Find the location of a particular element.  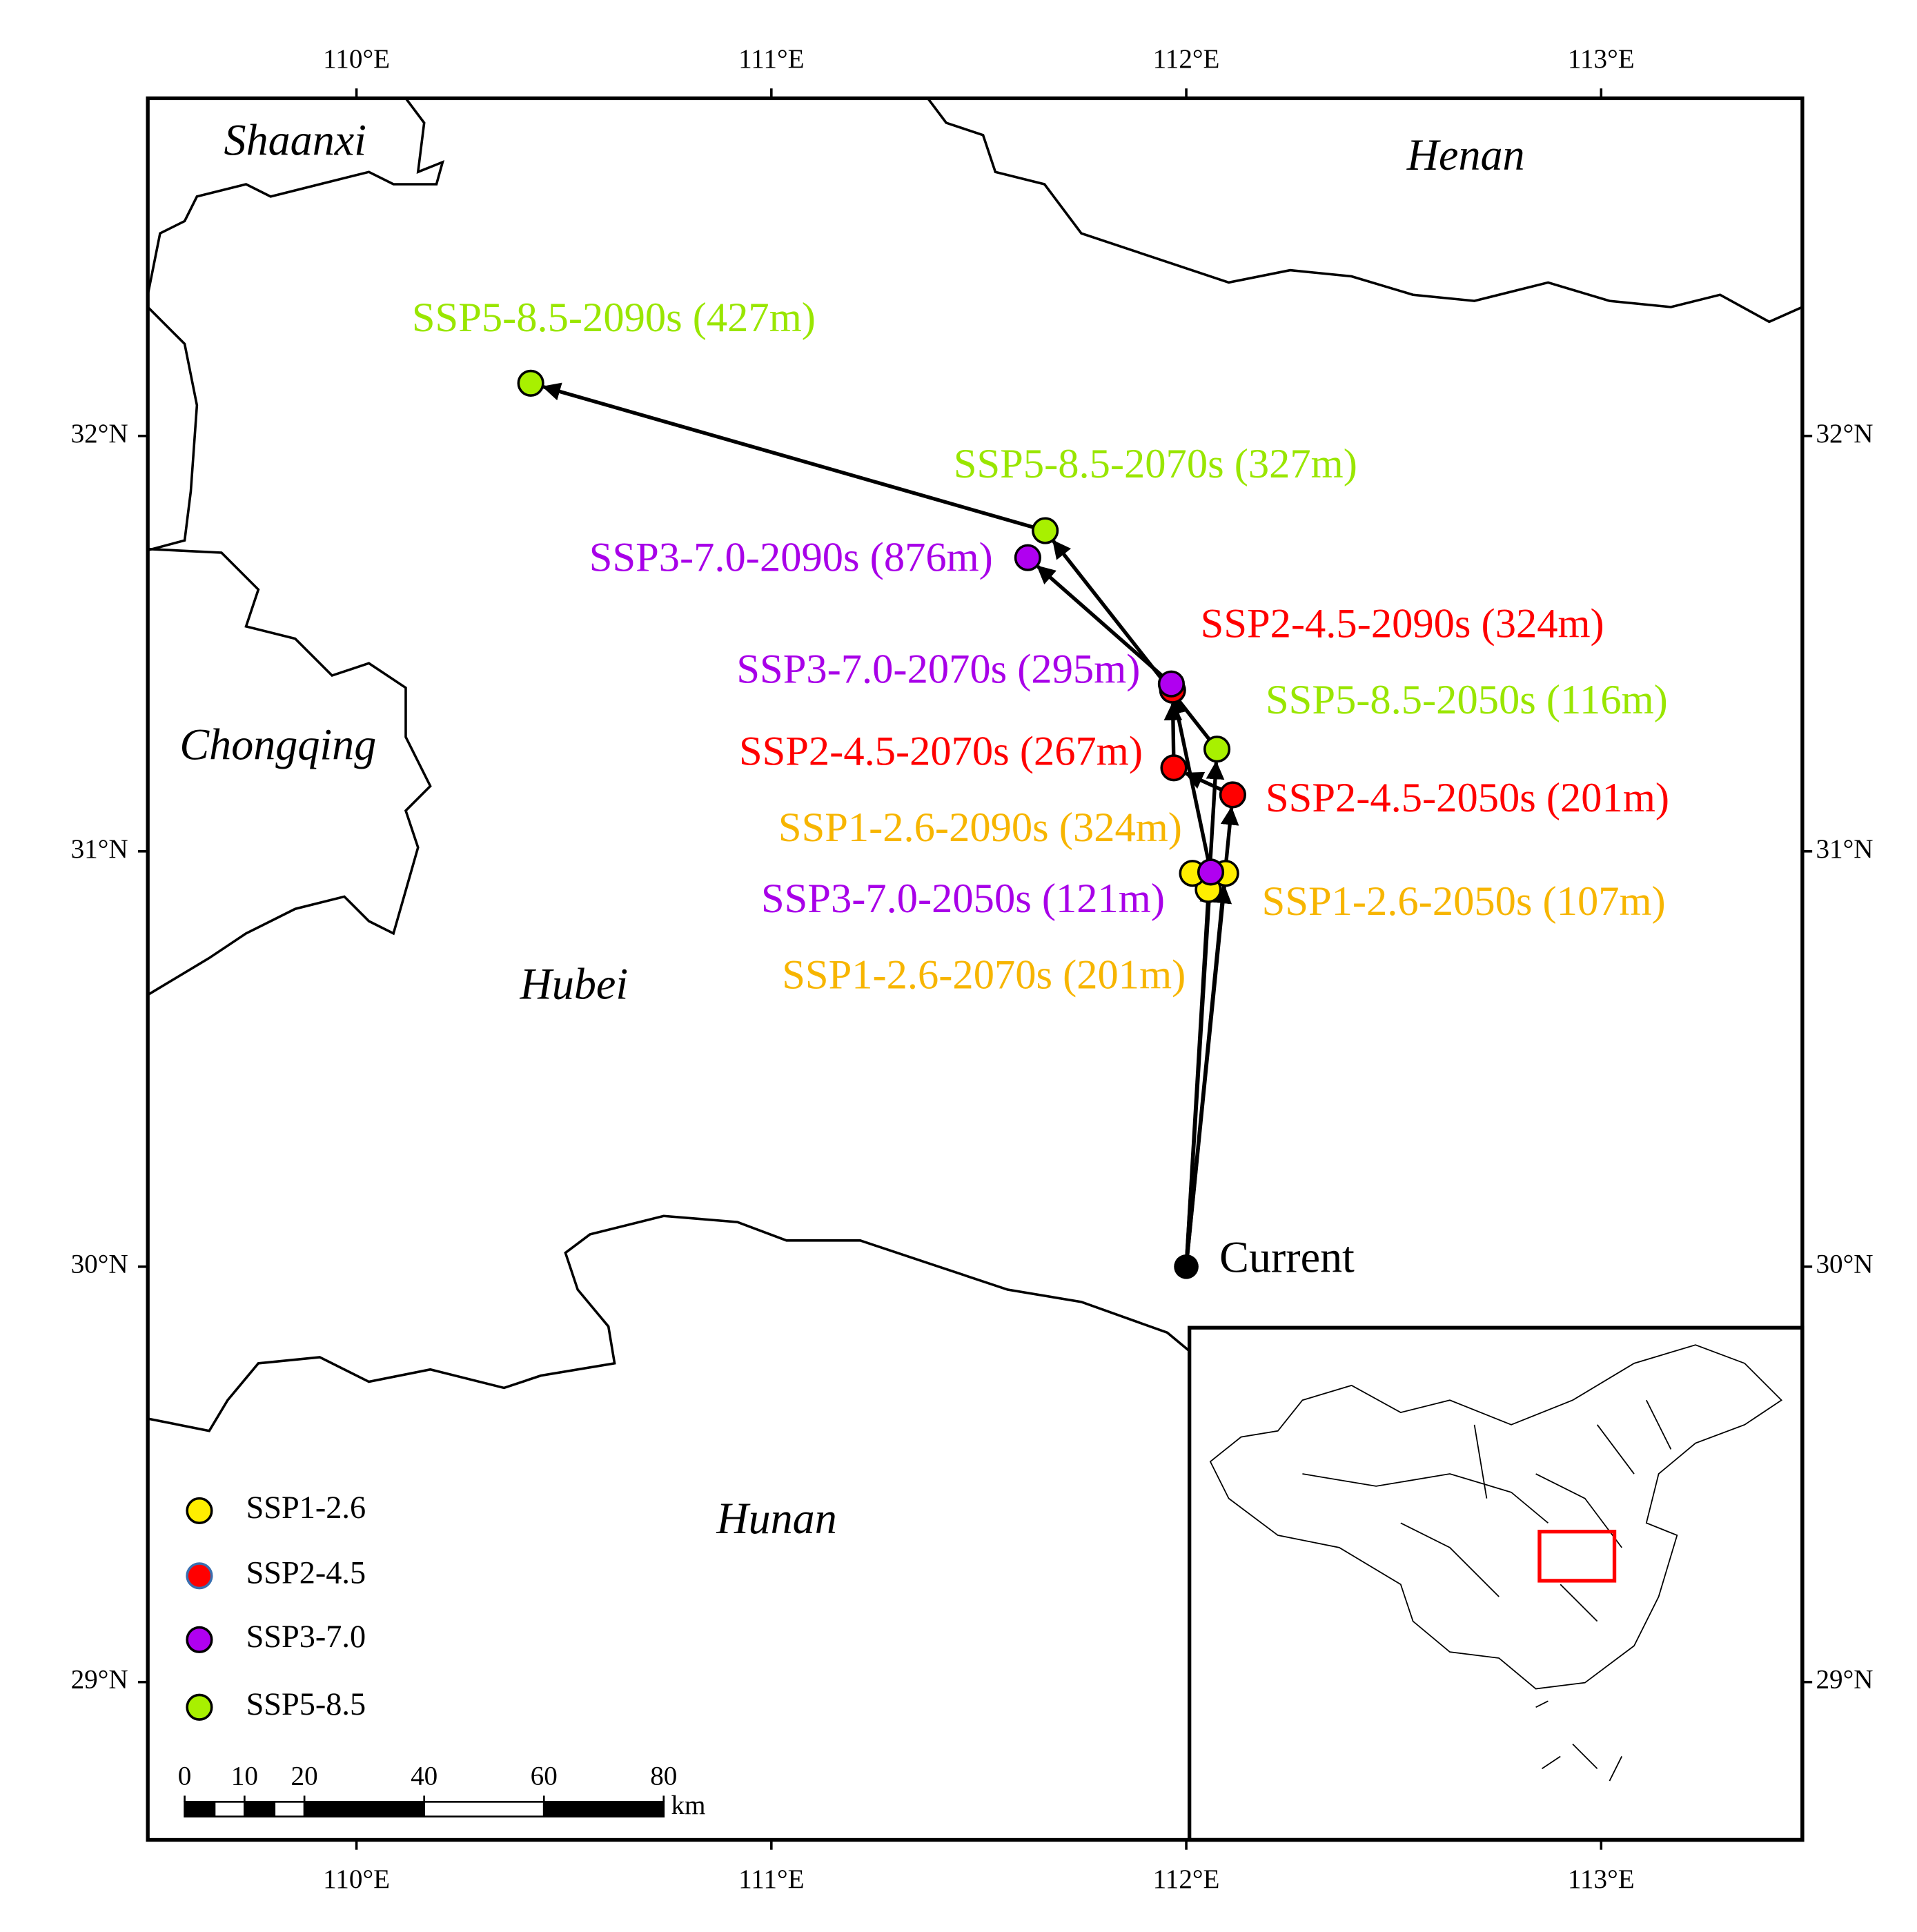

china-outline is located at coordinates (1496, 1517).